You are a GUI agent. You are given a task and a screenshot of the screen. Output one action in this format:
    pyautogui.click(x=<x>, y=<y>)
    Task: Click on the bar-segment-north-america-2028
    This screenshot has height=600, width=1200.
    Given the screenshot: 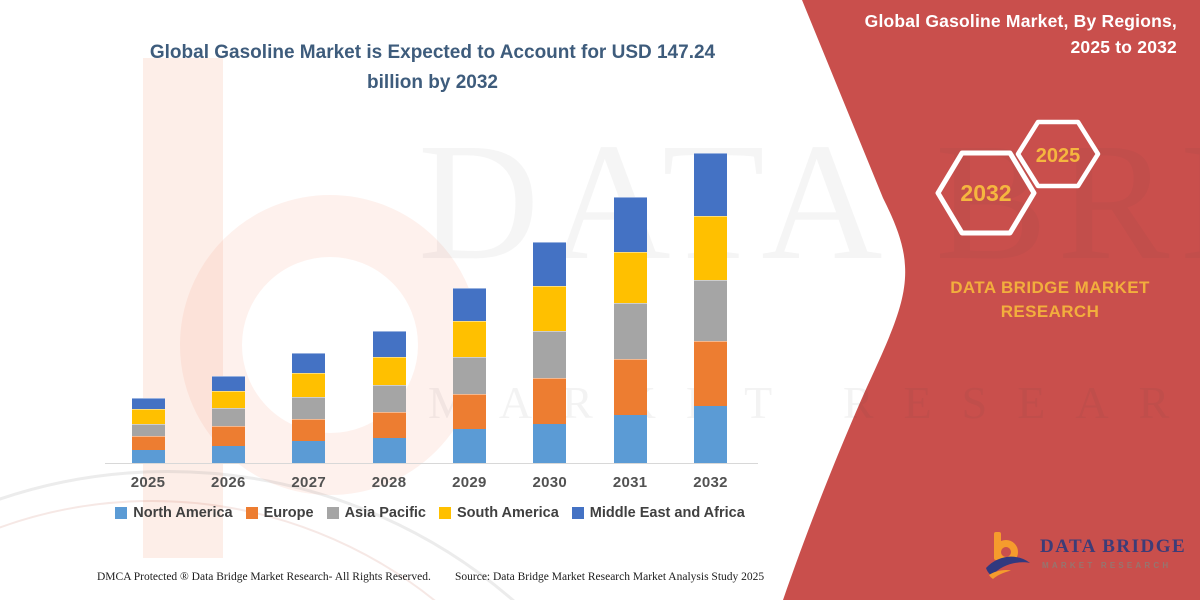 What is the action you would take?
    pyautogui.click(x=389, y=451)
    